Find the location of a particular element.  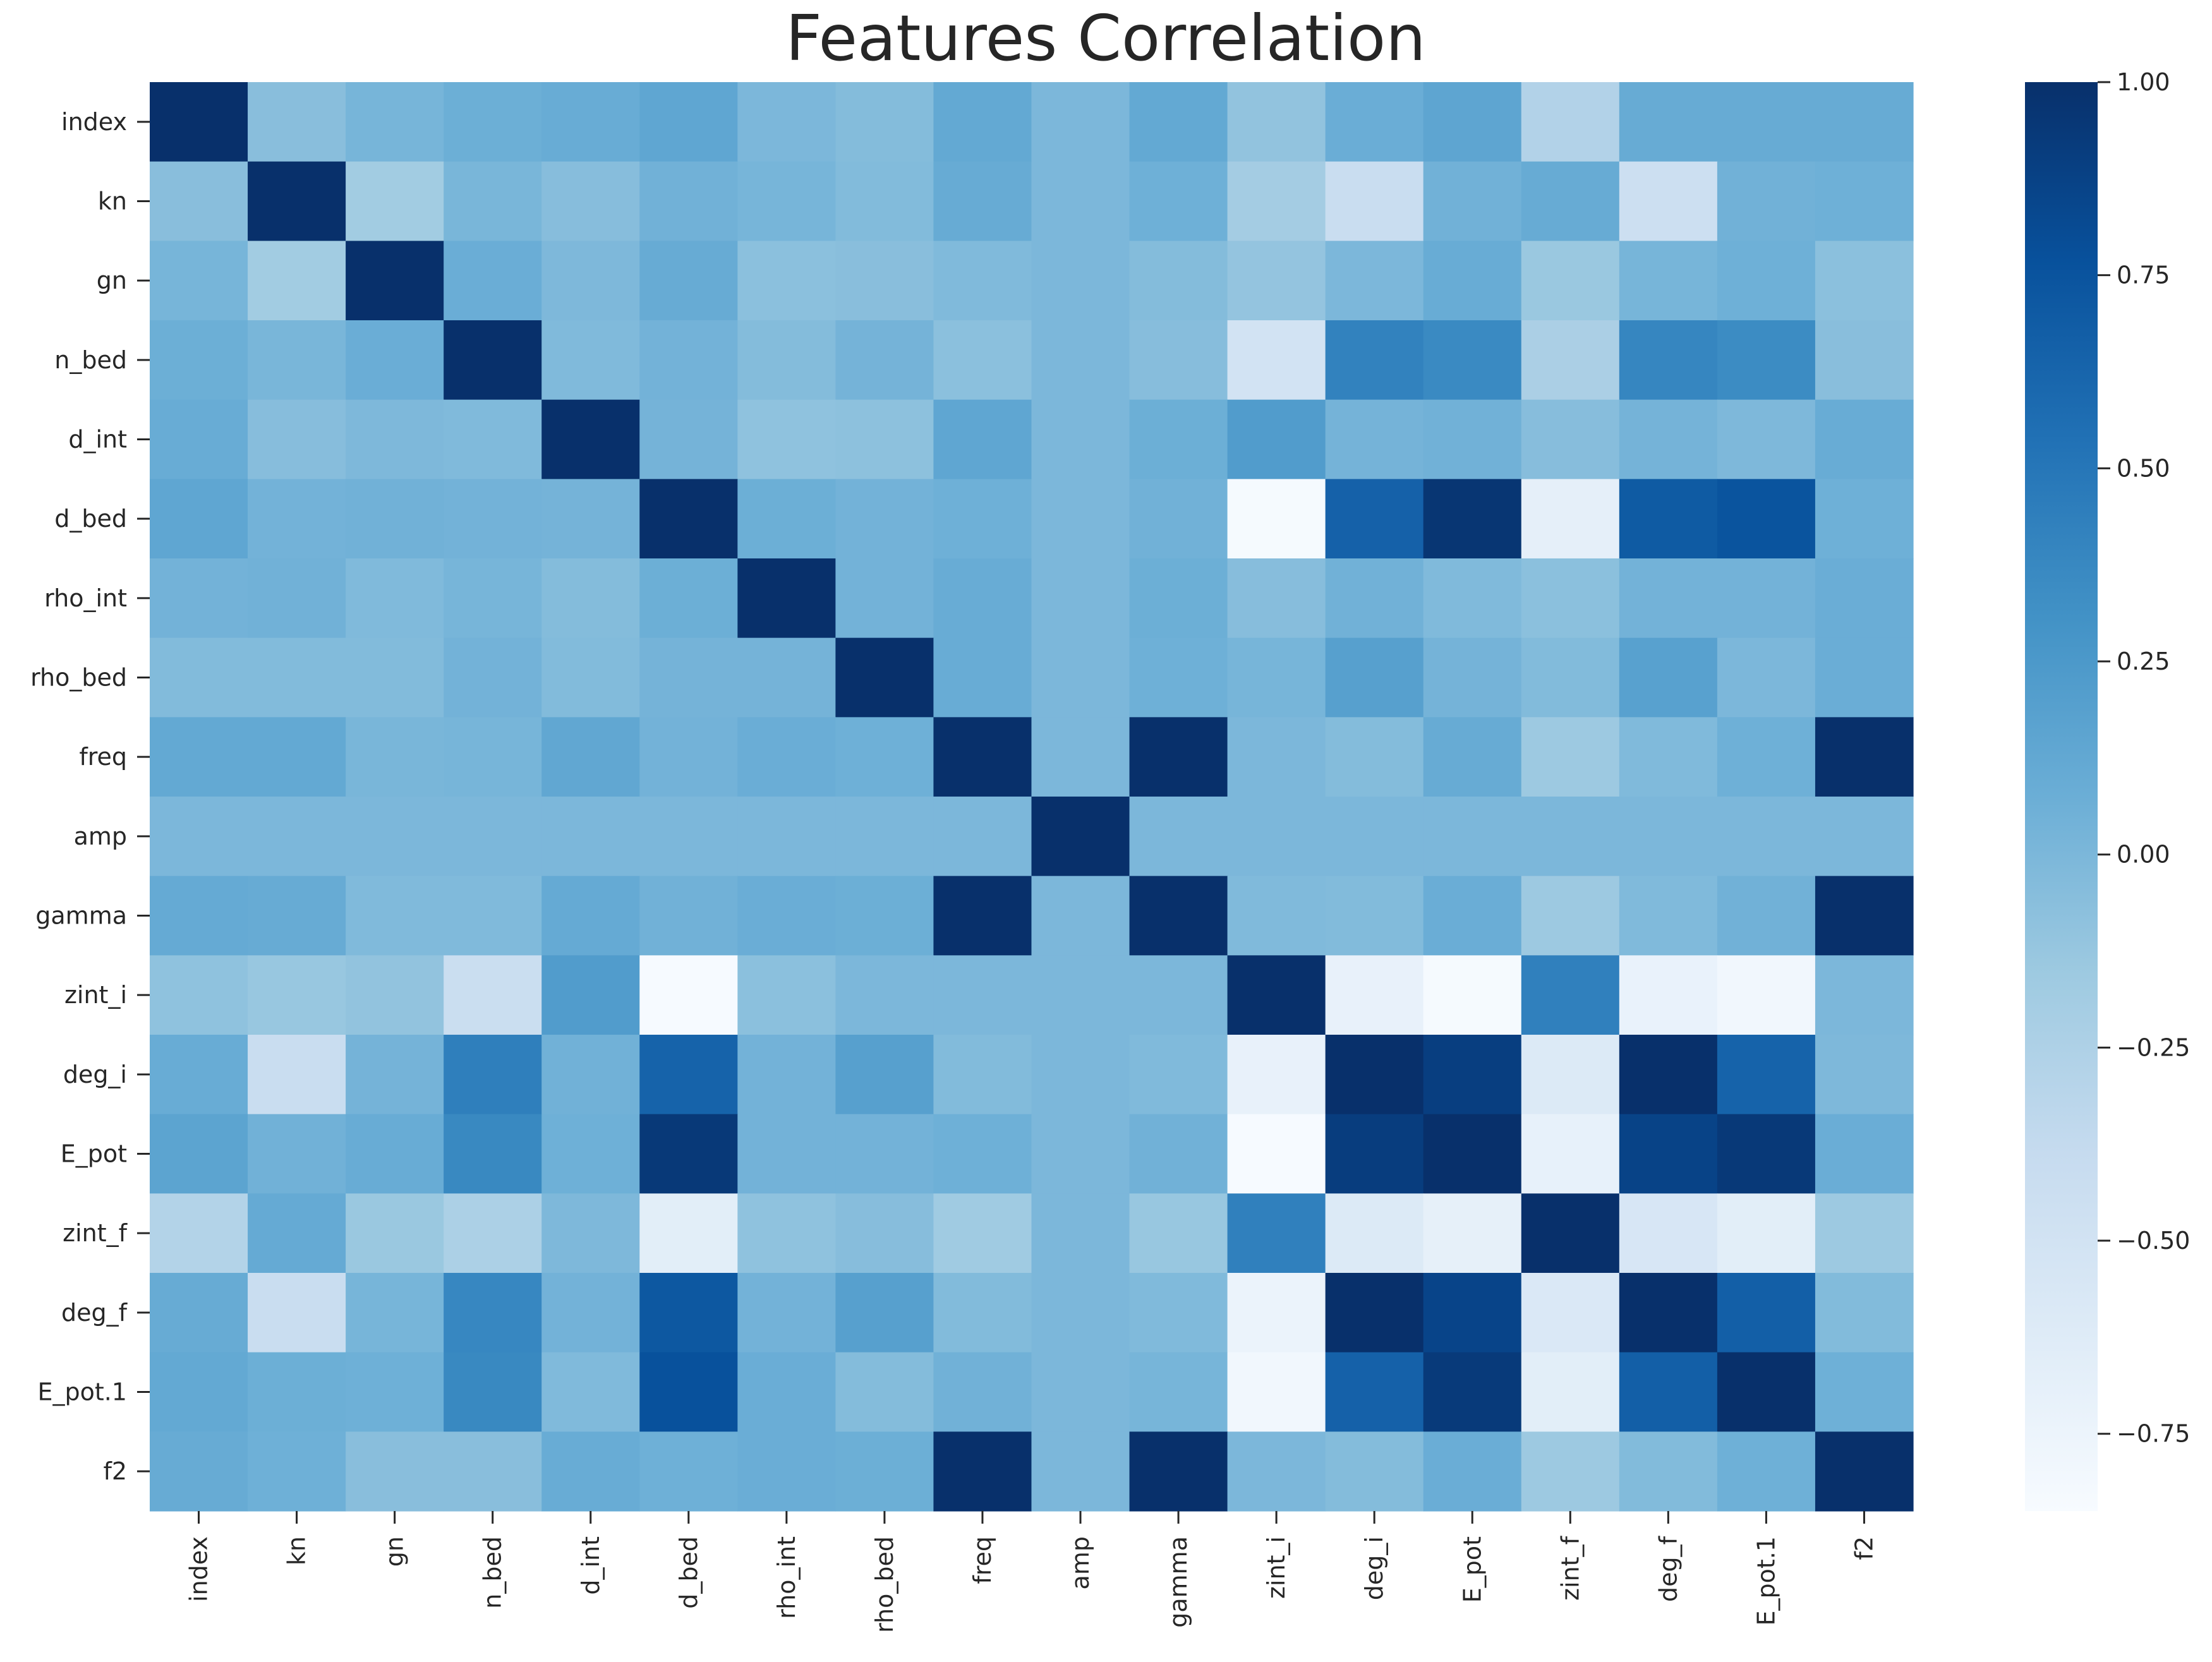

colorbar-tick-label: 0.75 is located at coordinates (2143, 275).